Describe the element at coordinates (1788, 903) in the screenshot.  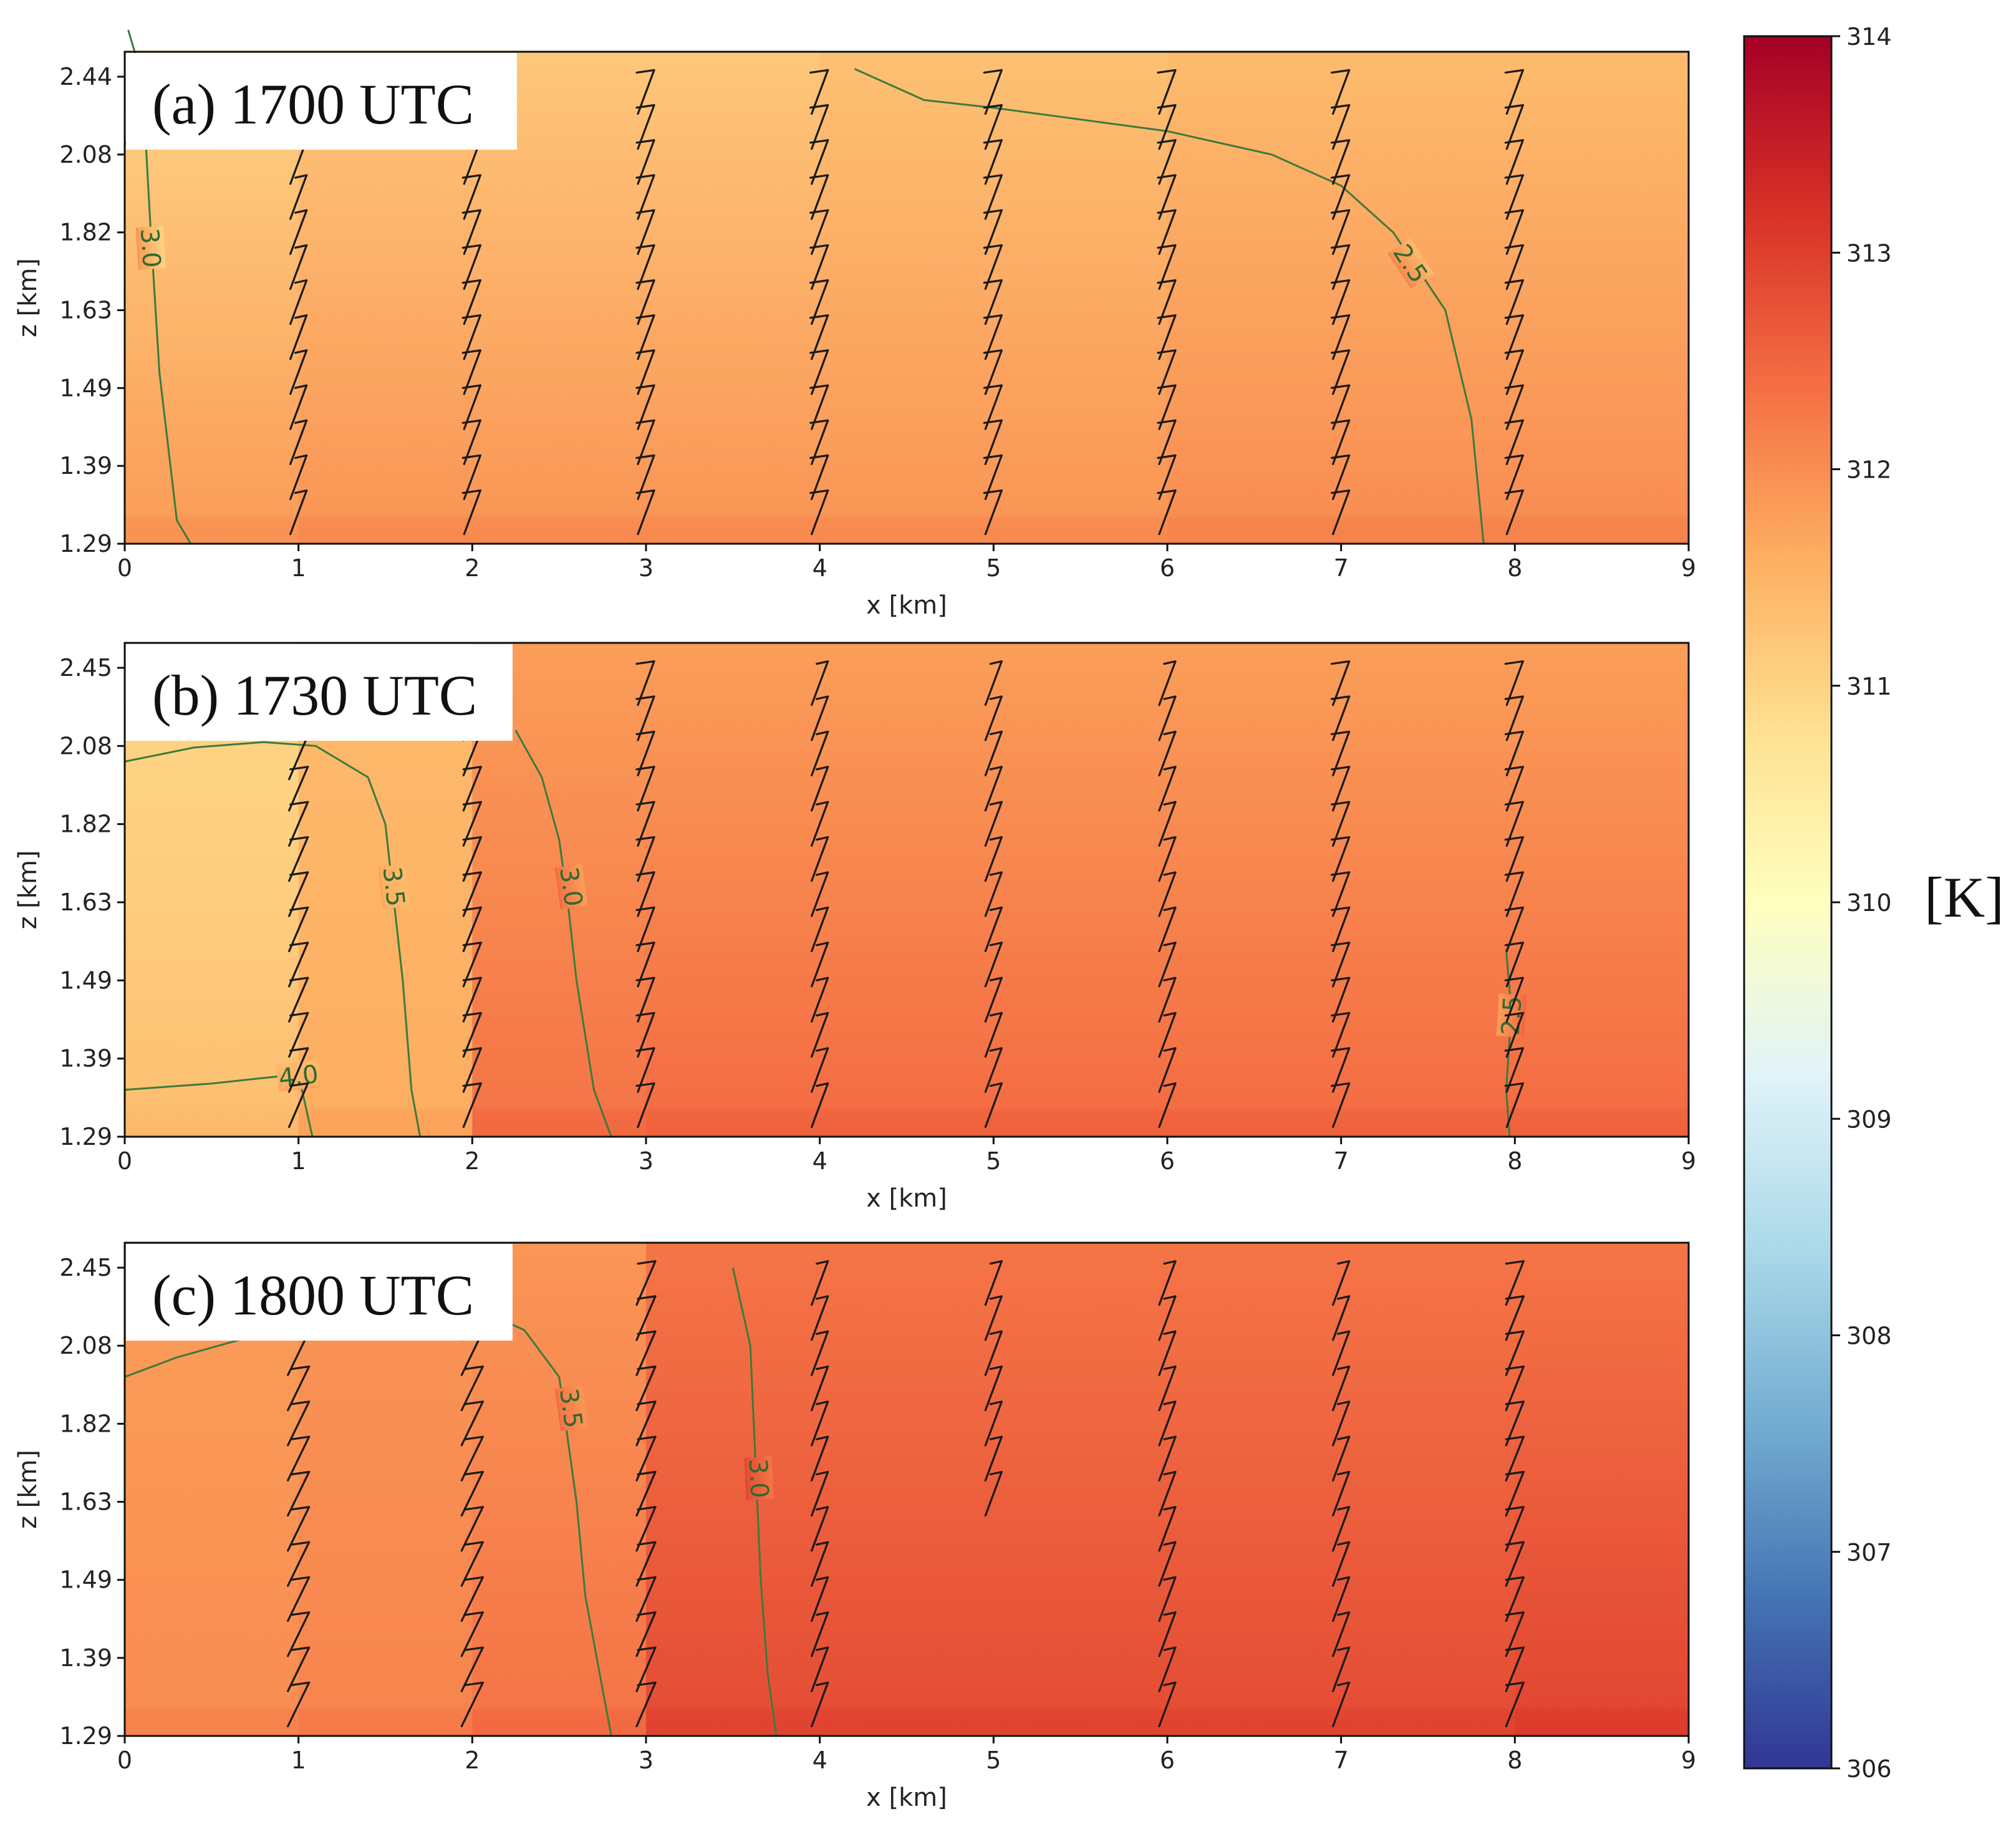
I see `colorbar-bar` at that location.